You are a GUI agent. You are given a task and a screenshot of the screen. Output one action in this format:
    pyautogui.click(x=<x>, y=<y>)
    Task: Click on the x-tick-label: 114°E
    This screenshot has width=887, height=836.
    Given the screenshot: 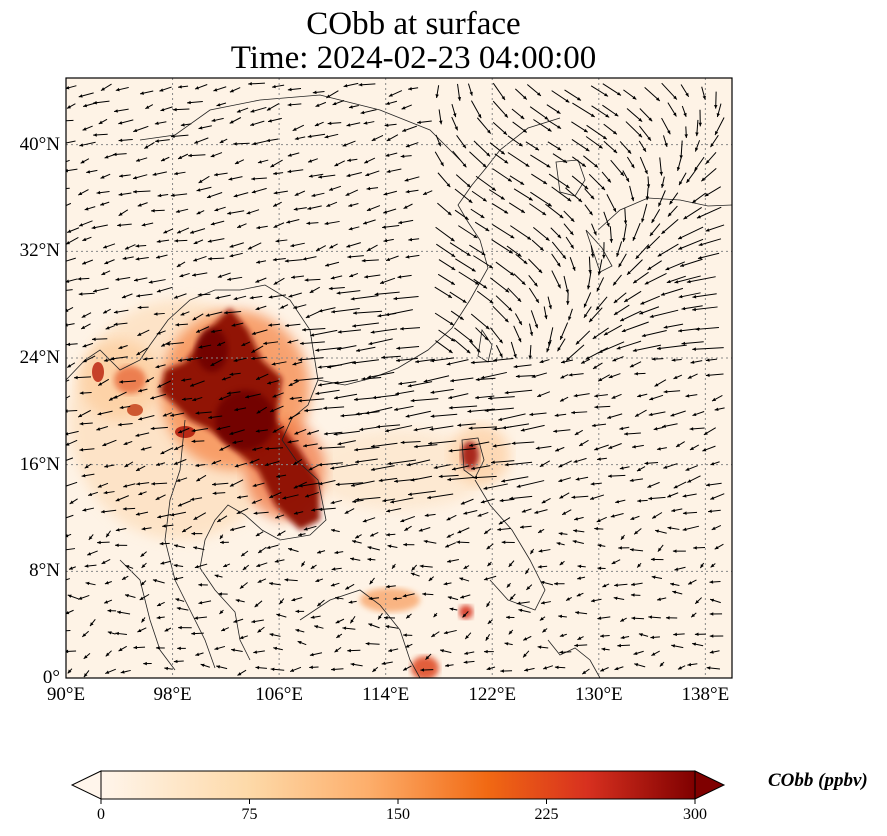 What is the action you would take?
    pyautogui.click(x=386, y=694)
    